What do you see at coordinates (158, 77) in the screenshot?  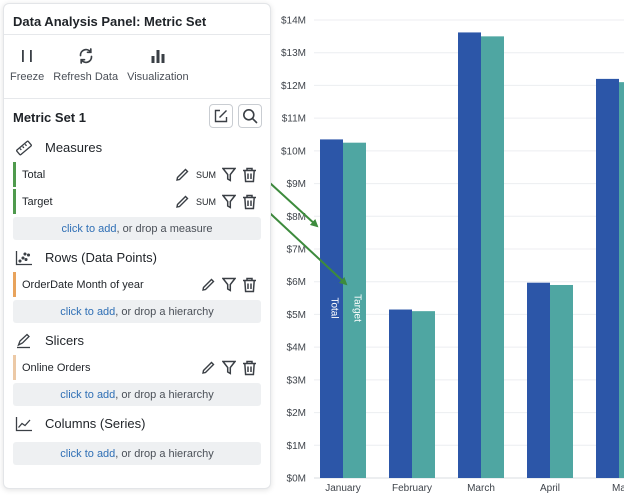 I see `visualization-label: Visualization` at bounding box center [158, 77].